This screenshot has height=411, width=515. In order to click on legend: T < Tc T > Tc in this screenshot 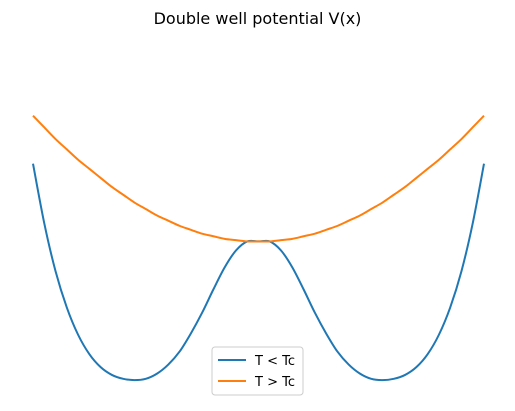, I will do `click(257, 371)`.